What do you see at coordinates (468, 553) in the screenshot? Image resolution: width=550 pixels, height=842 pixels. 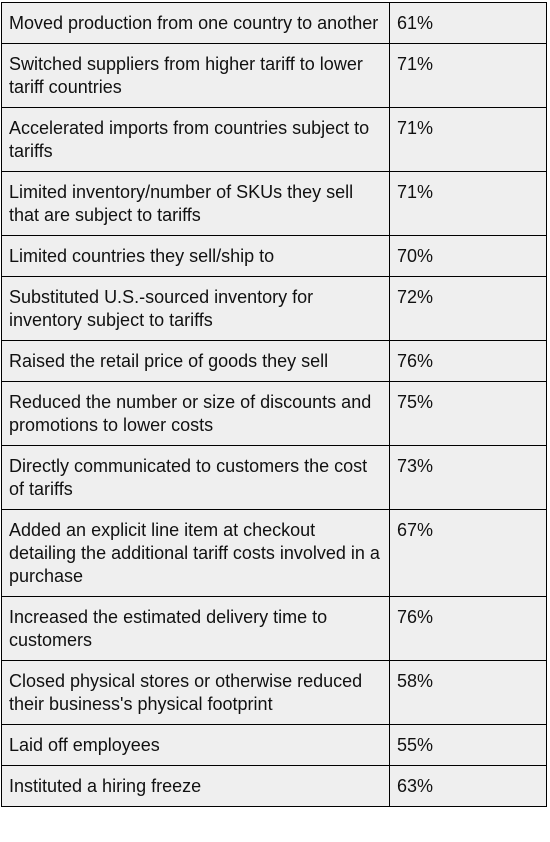 I see `row-value: 67%` at bounding box center [468, 553].